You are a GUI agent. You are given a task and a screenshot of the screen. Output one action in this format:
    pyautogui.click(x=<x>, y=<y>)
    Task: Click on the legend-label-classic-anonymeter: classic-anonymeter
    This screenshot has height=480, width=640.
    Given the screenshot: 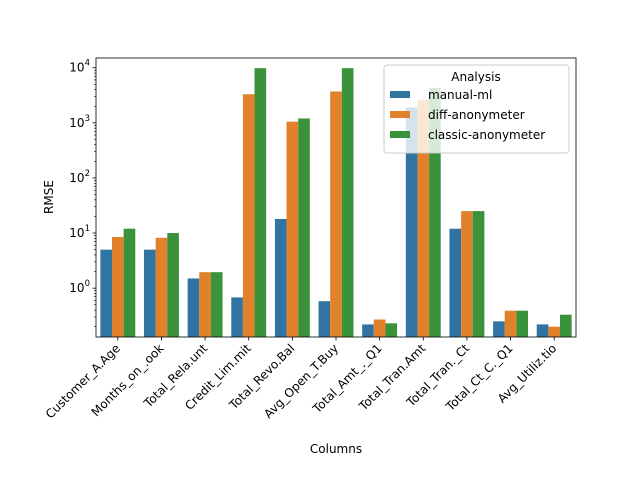 What is the action you would take?
    pyautogui.click(x=486, y=135)
    